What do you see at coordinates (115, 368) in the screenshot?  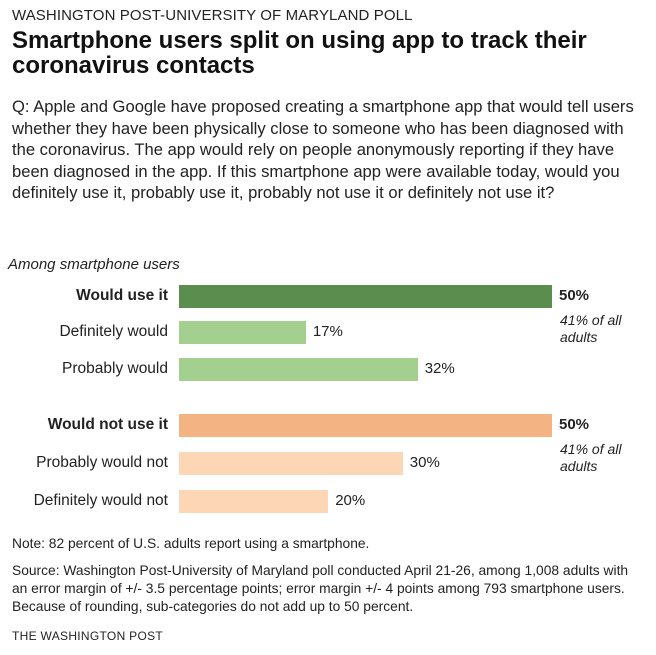 I see `category-label-probably-would: Probably would` at bounding box center [115, 368].